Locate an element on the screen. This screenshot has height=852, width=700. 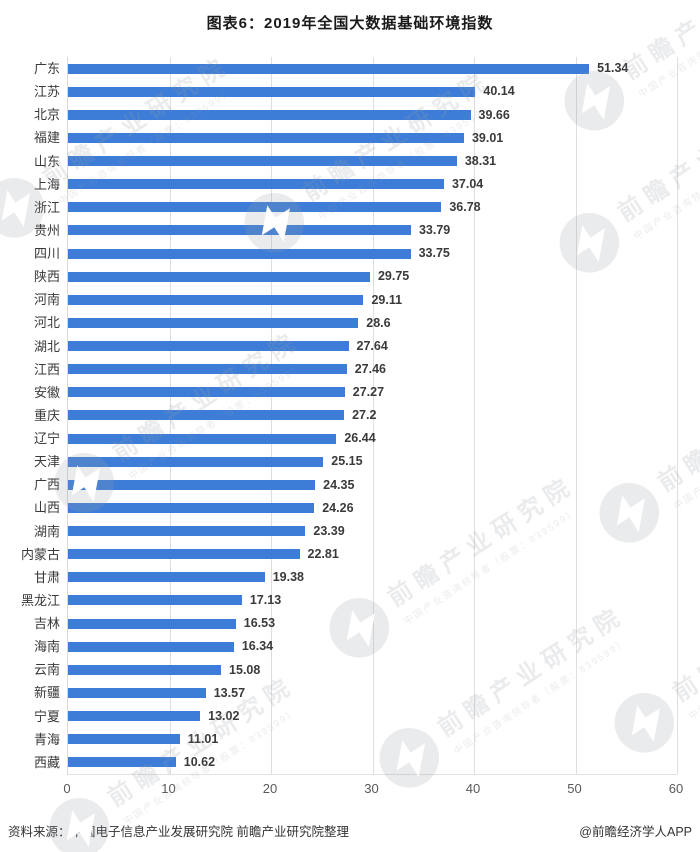
x-tick-label: 60 is located at coordinates (676, 788).